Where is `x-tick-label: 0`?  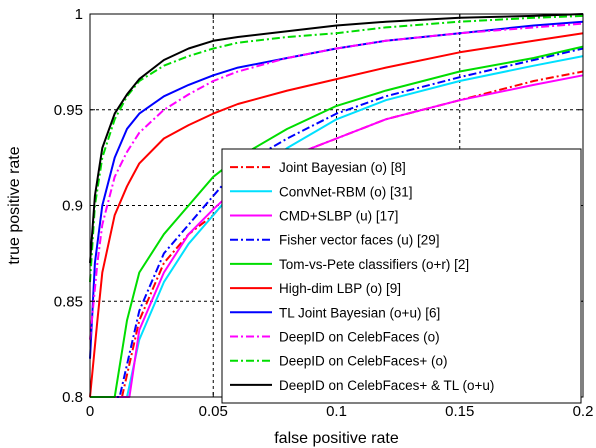 x-tick-label: 0 is located at coordinates (90, 411).